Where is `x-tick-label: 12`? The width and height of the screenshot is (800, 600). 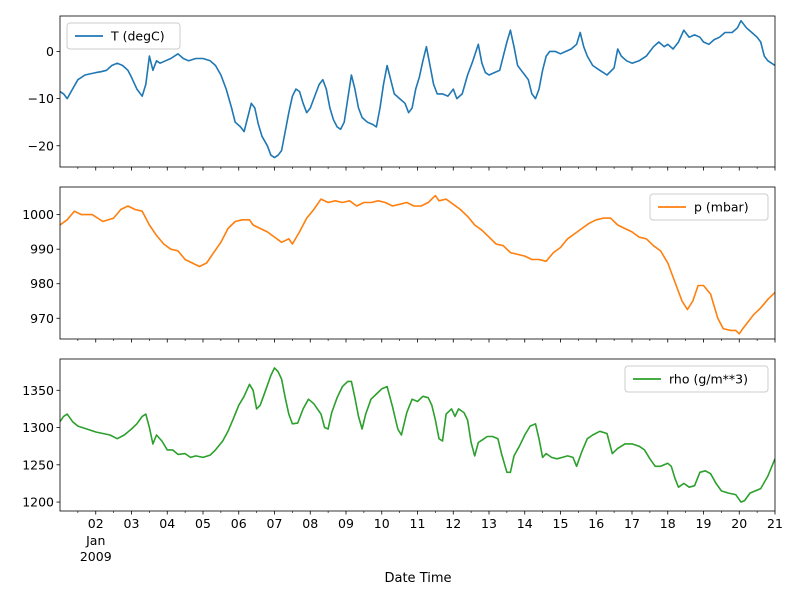 x-tick-label: 12 is located at coordinates (453, 523).